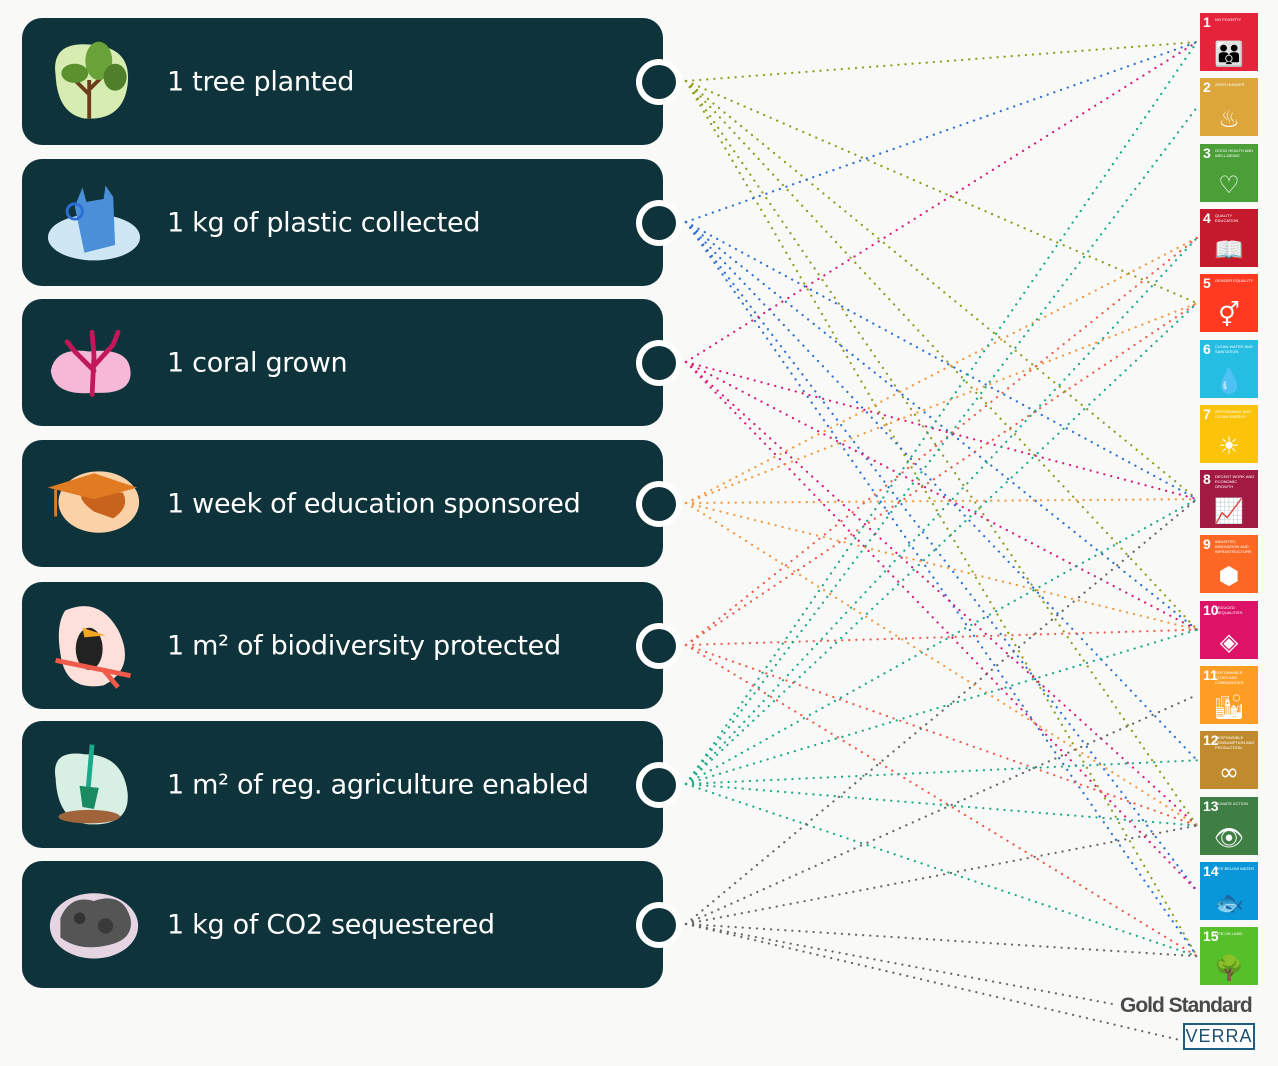 This screenshot has height=1066, width=1278. I want to click on gold-standard-logo: Gold Standard, so click(1186, 1005).